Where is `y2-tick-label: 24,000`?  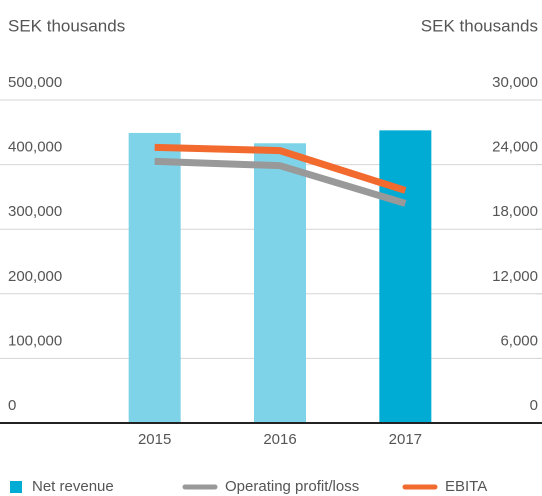 y2-tick-label: 24,000 is located at coordinates (515, 147).